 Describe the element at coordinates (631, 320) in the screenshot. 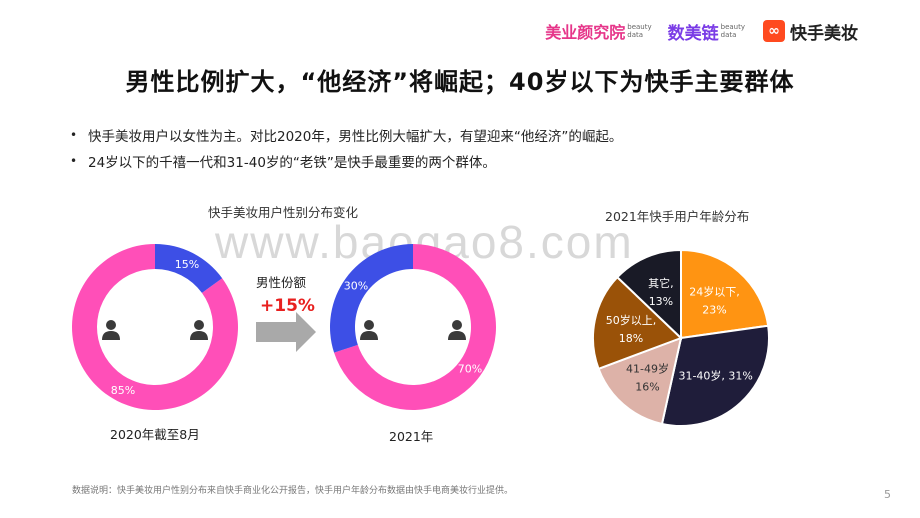

I see `pie-label: 50岁以上,` at that location.